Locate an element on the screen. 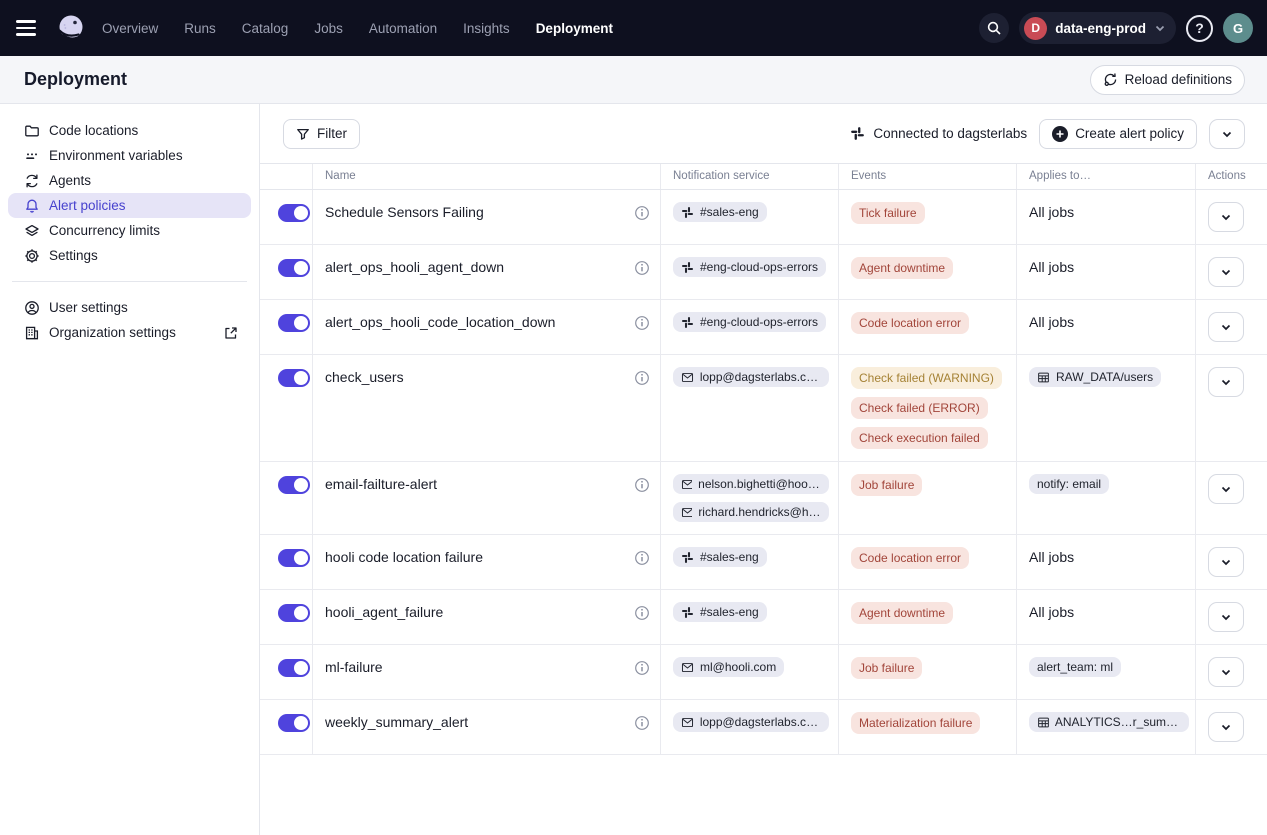 The width and height of the screenshot is (1267, 835). name-cell: hooli_agent_failure is located at coordinates (486, 617).